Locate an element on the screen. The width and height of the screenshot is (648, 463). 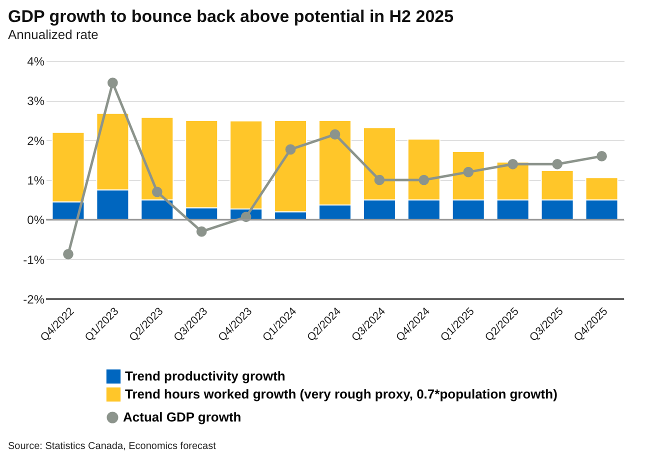
y-tick-label: 1% is located at coordinates (36, 181).